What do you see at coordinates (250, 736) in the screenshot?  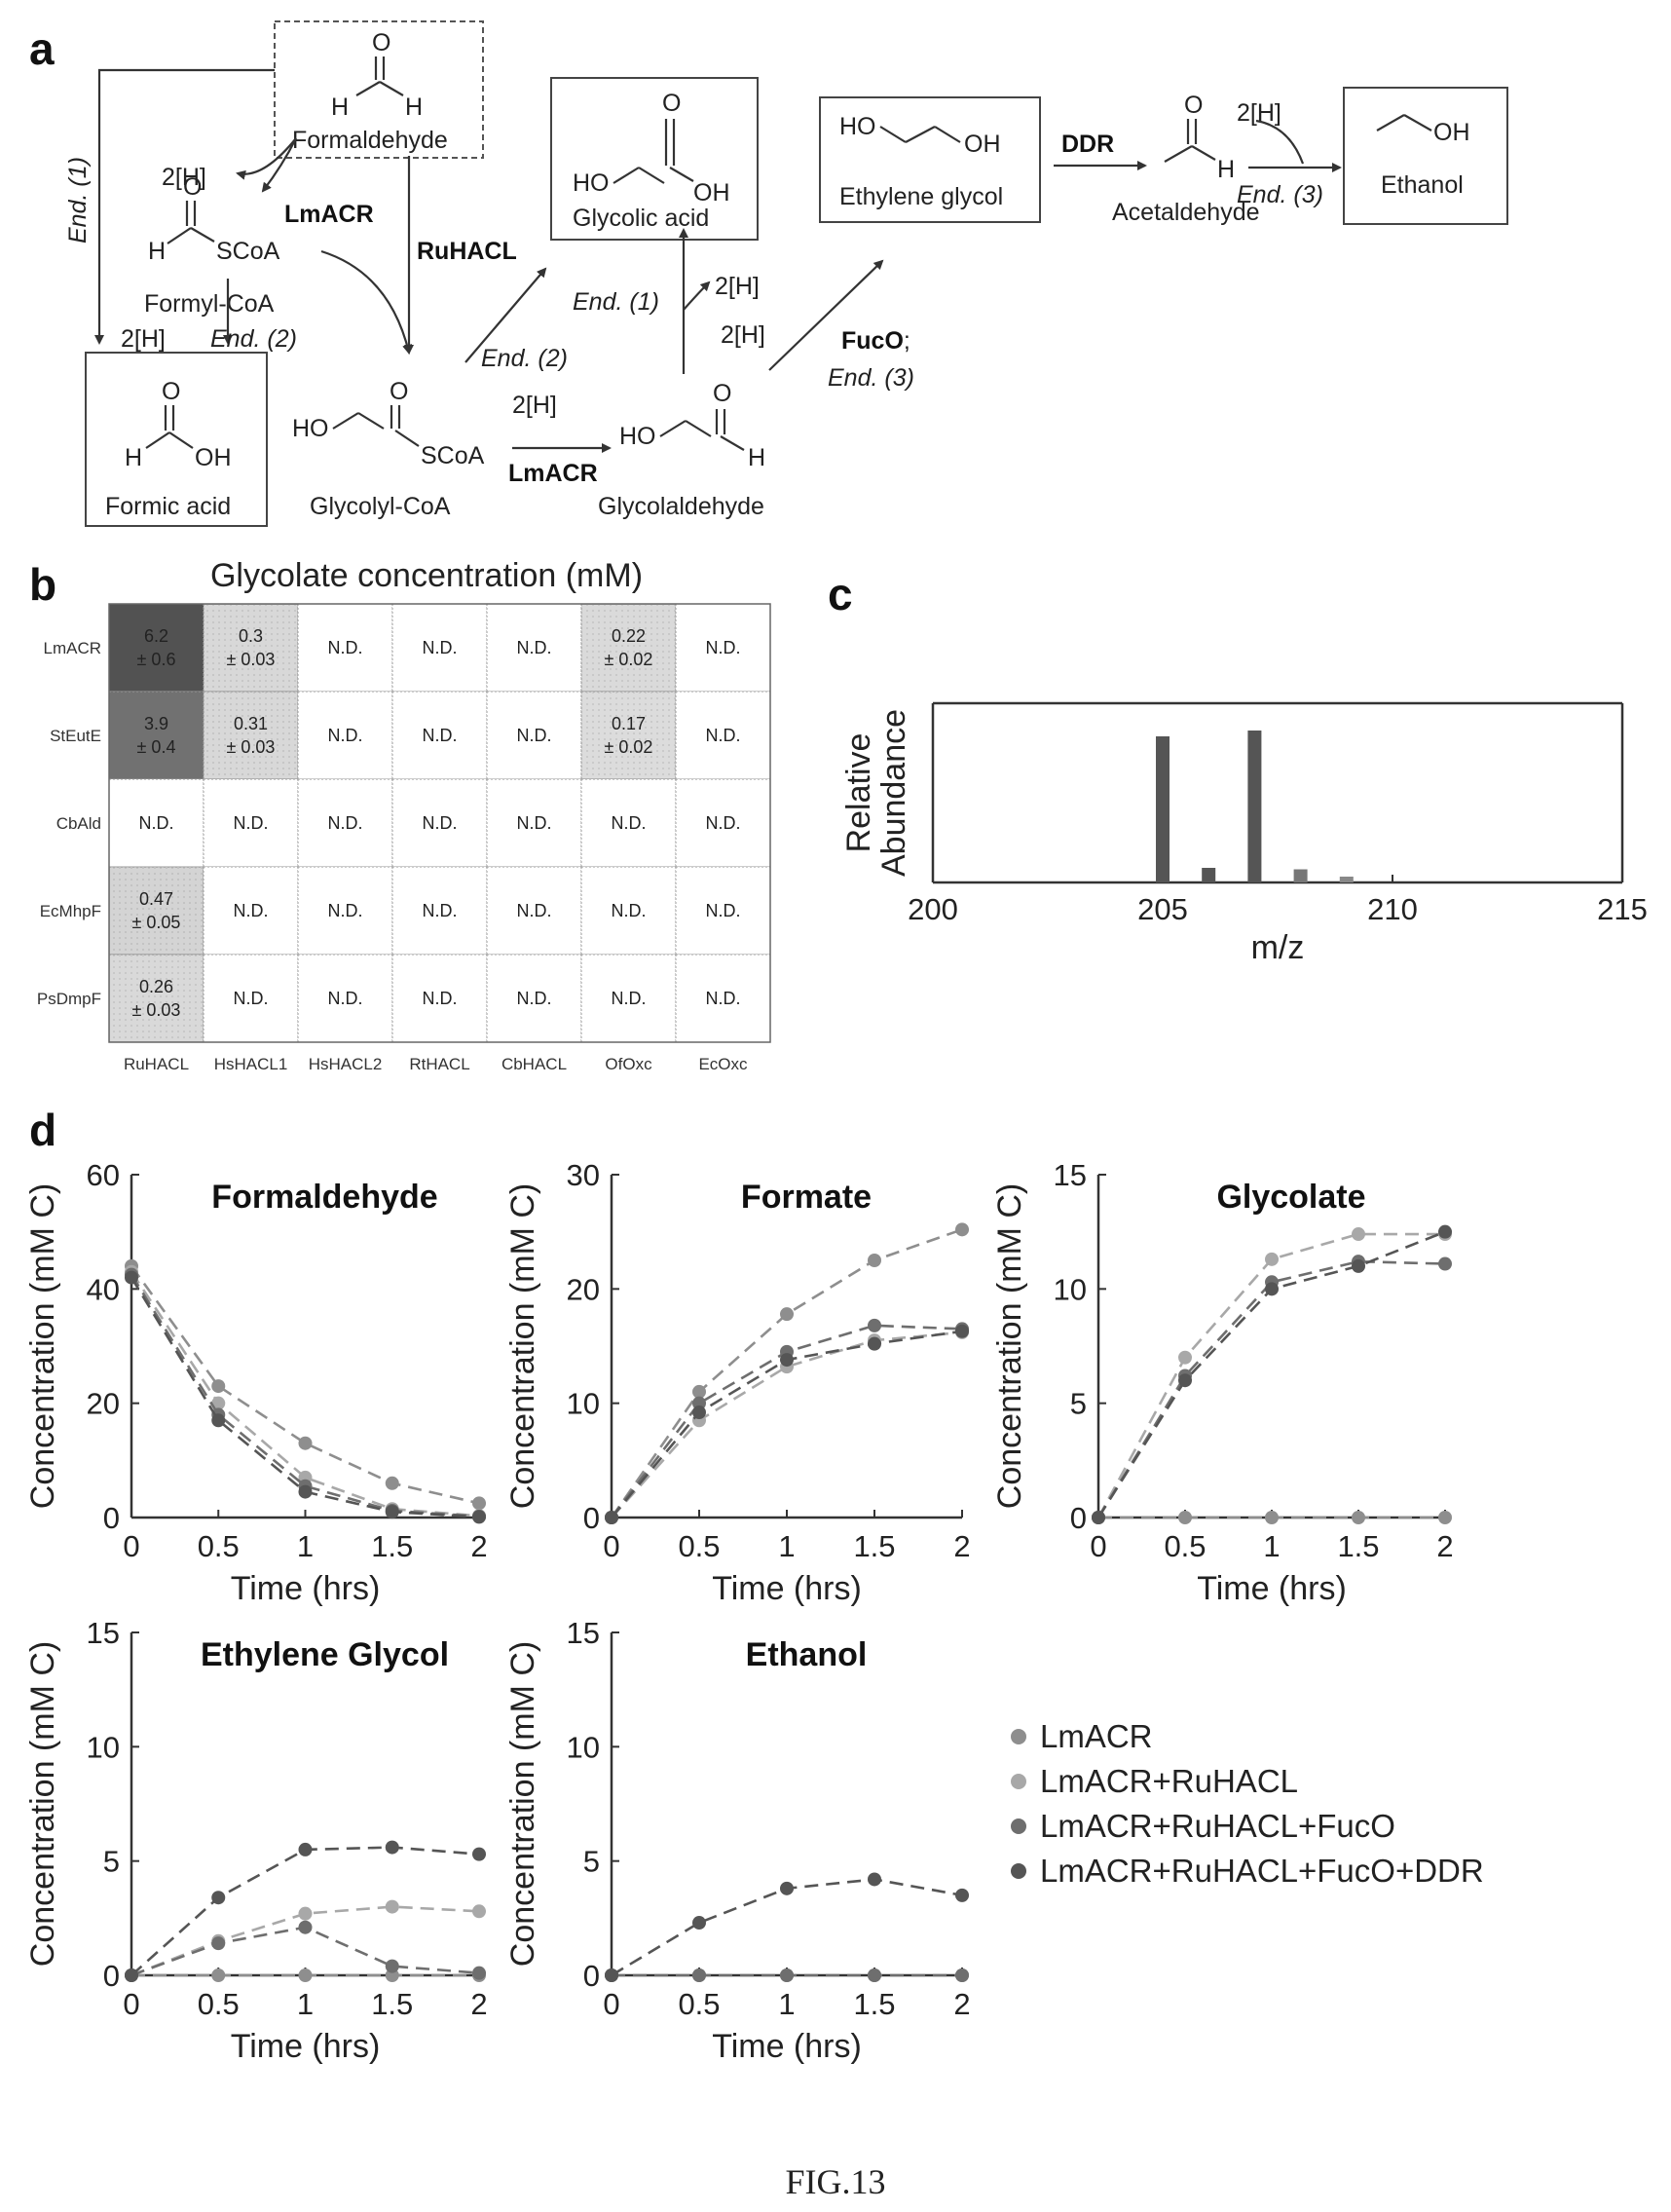 I see `heatmap-cell-texture` at bounding box center [250, 736].